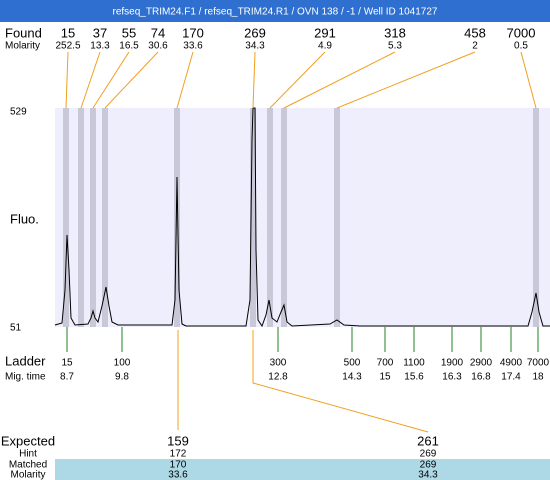 The width and height of the screenshot is (550, 480). Describe the element at coordinates (28, 454) in the screenshot. I see `hint-label: Hint` at that location.